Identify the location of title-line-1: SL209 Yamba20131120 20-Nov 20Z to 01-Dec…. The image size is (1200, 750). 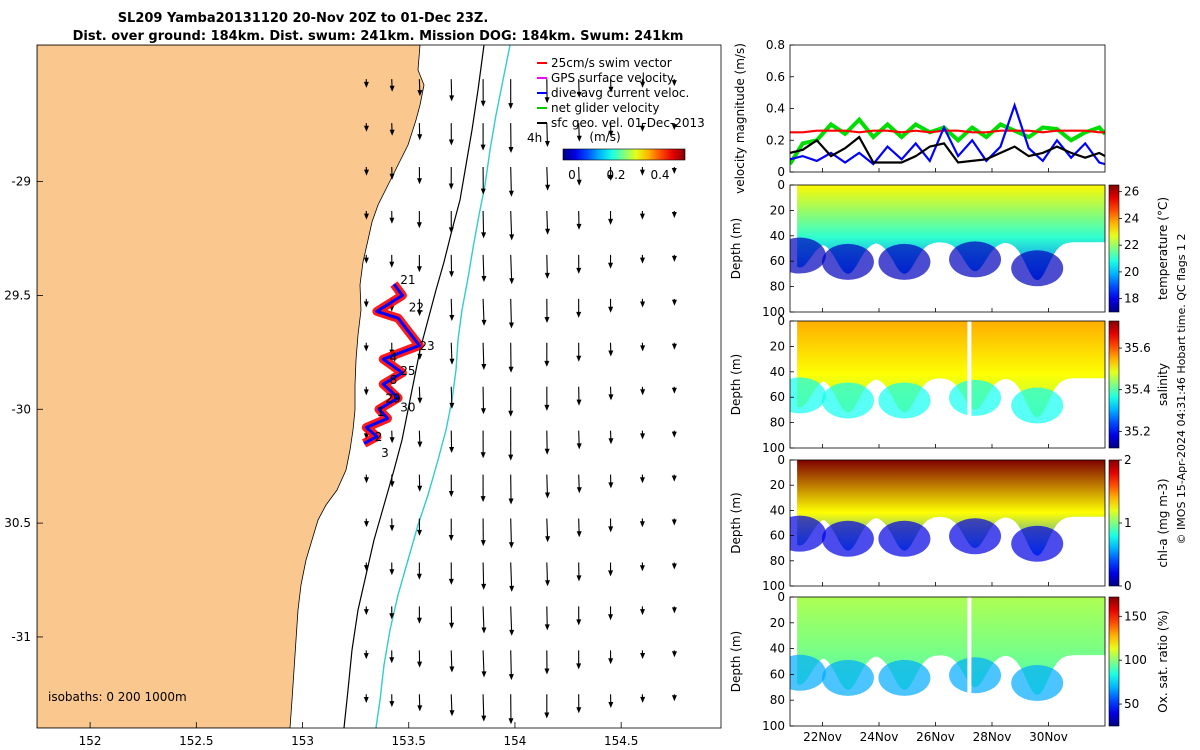
(303, 18).